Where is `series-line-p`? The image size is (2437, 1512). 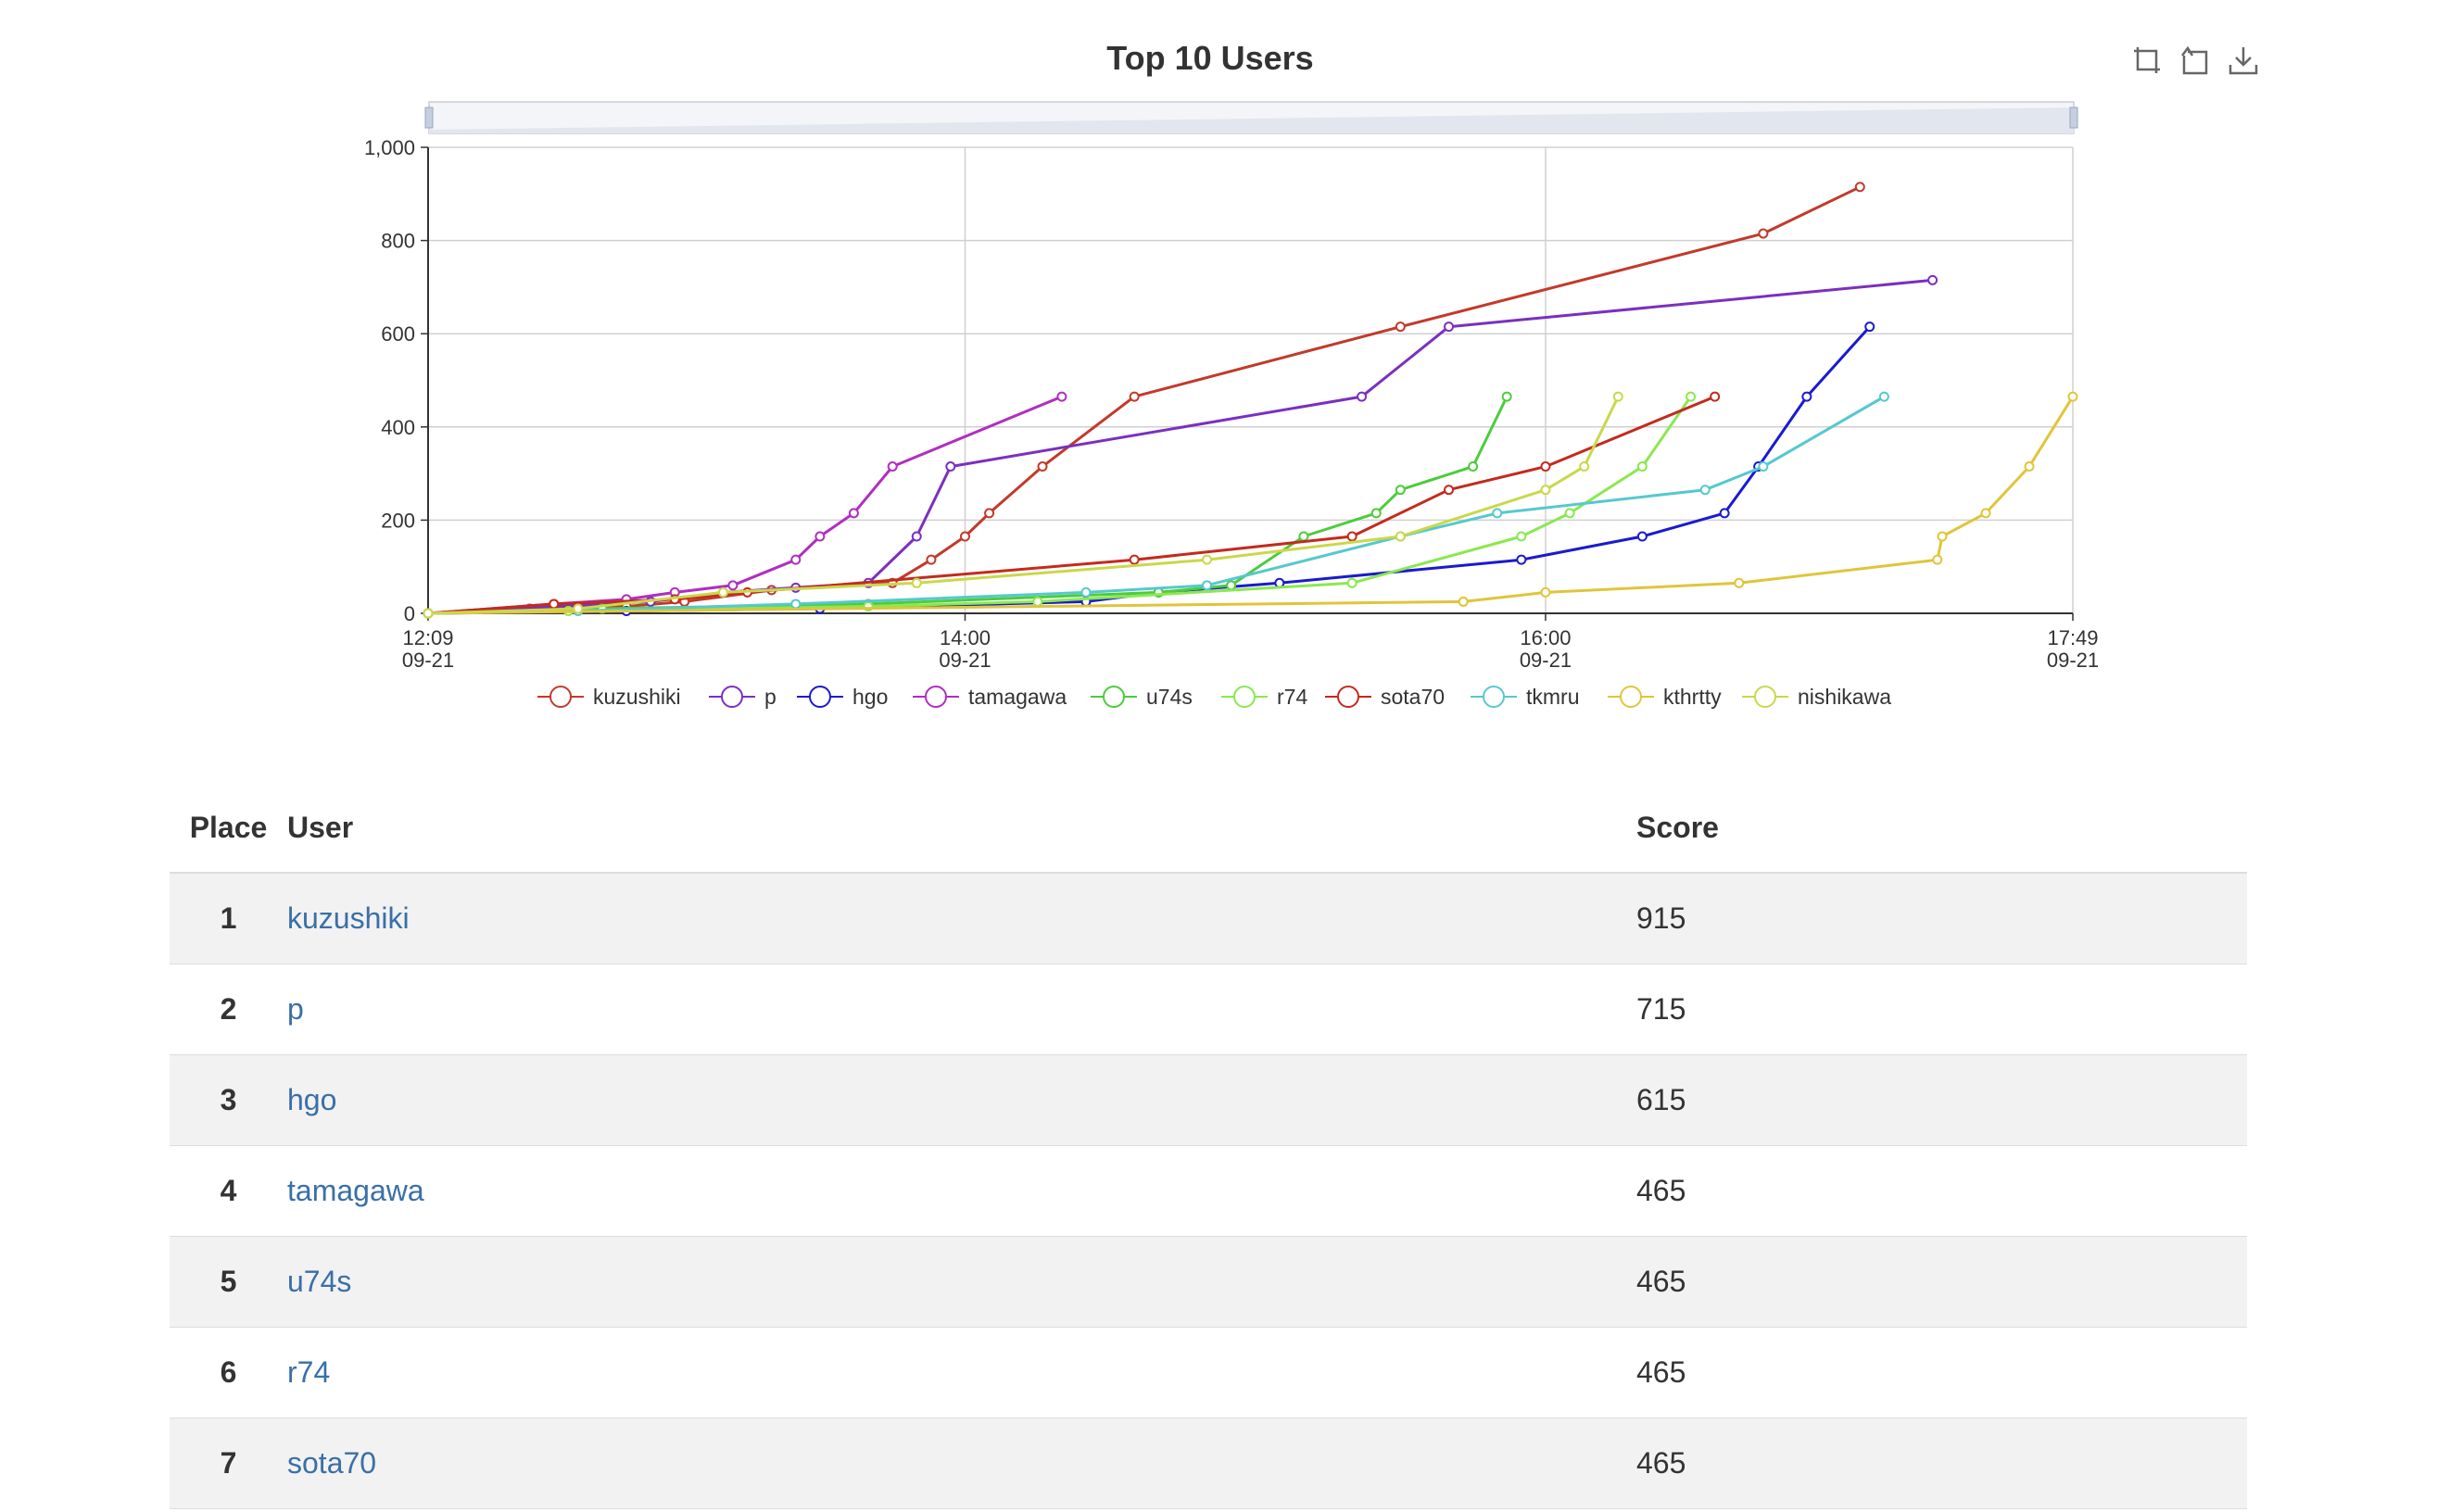
series-line-p is located at coordinates (1180, 446).